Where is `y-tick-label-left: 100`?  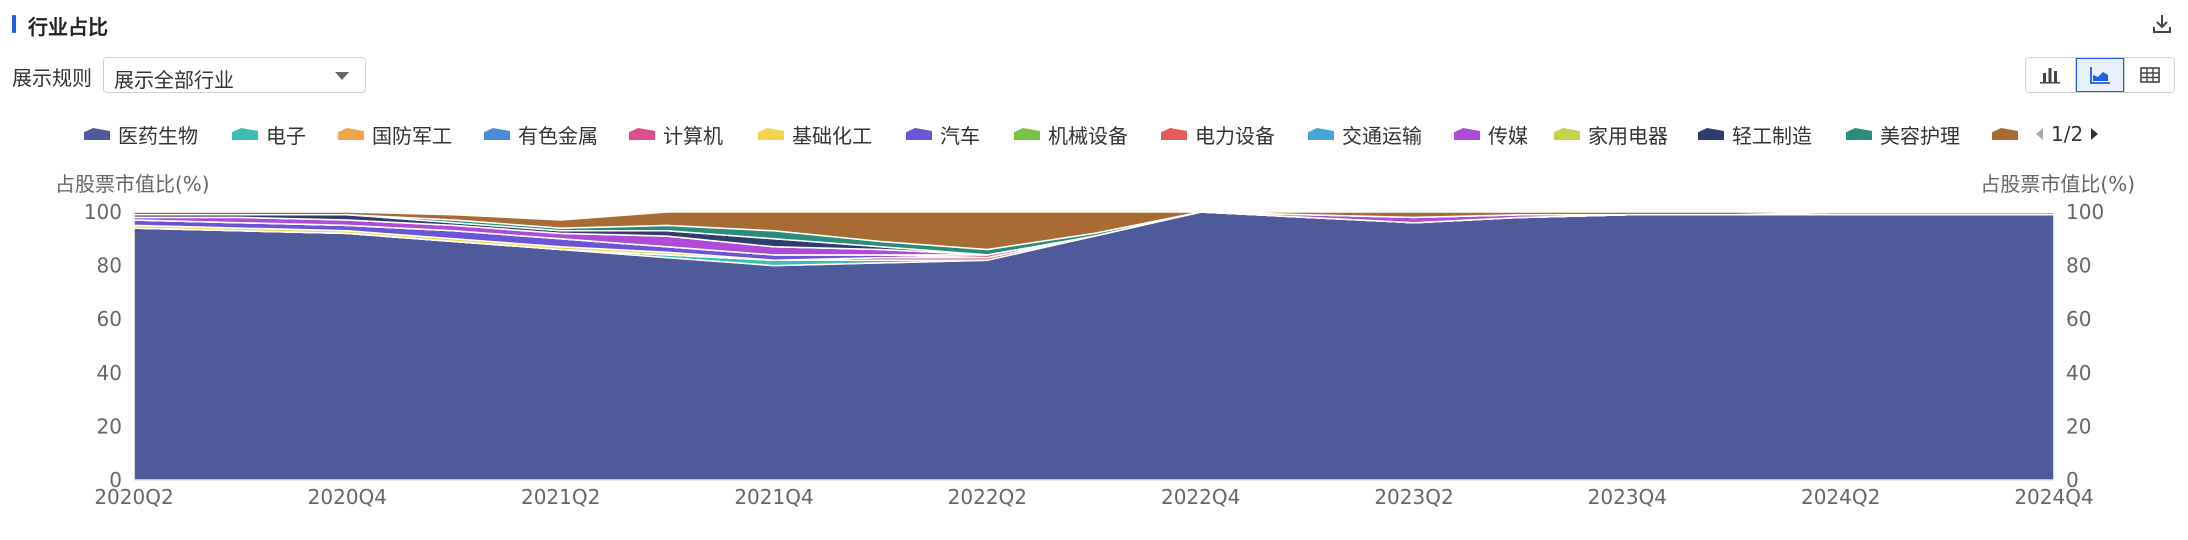 y-tick-label-left: 100 is located at coordinates (103, 212).